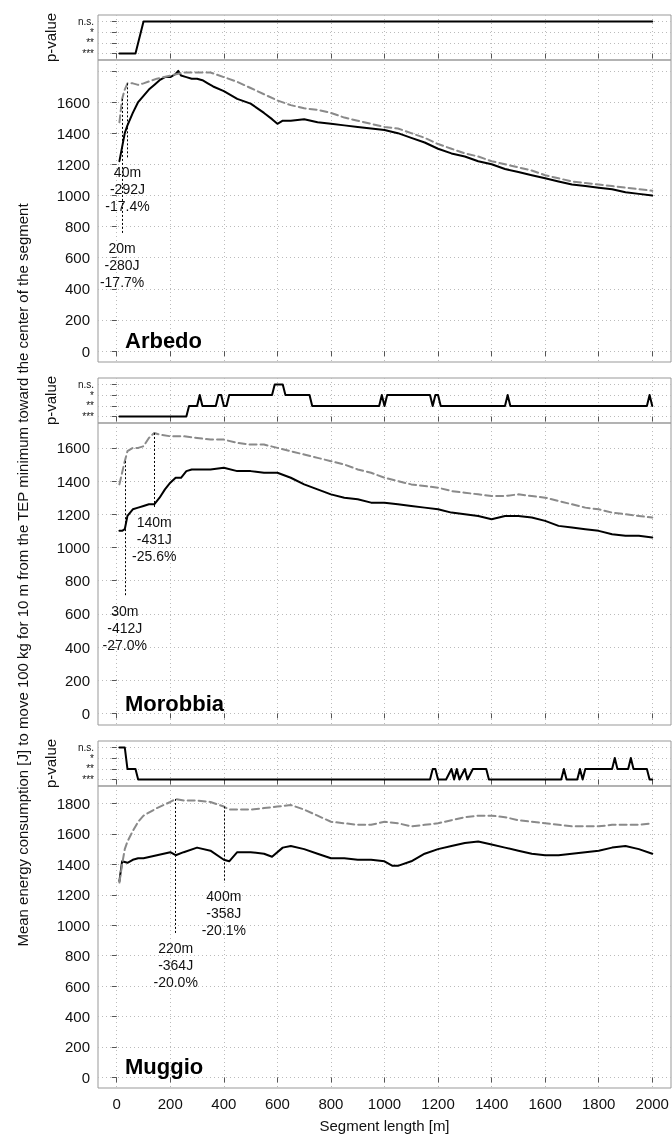 Image resolution: width=672 pixels, height=1144 pixels. What do you see at coordinates (277, 1103) in the screenshot?
I see `x-tick-label: 600` at bounding box center [277, 1103].